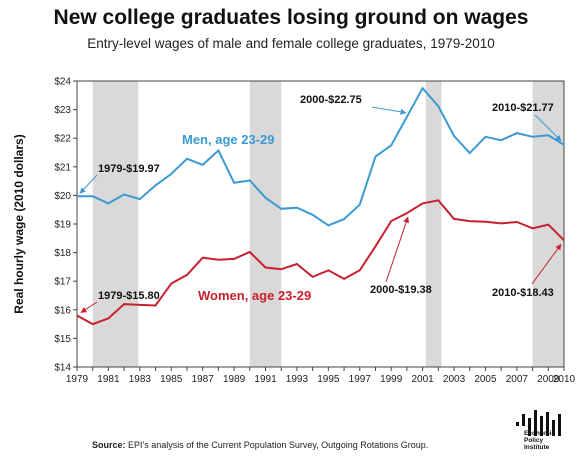 The width and height of the screenshot is (582, 465). What do you see at coordinates (391, 379) in the screenshot?
I see `x-tick-label: 1999` at bounding box center [391, 379].